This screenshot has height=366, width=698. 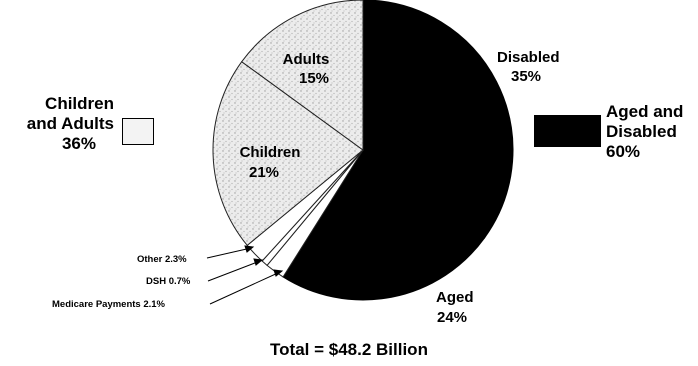 I want to click on legend-aged-pct: 60%, so click(x=623, y=151).